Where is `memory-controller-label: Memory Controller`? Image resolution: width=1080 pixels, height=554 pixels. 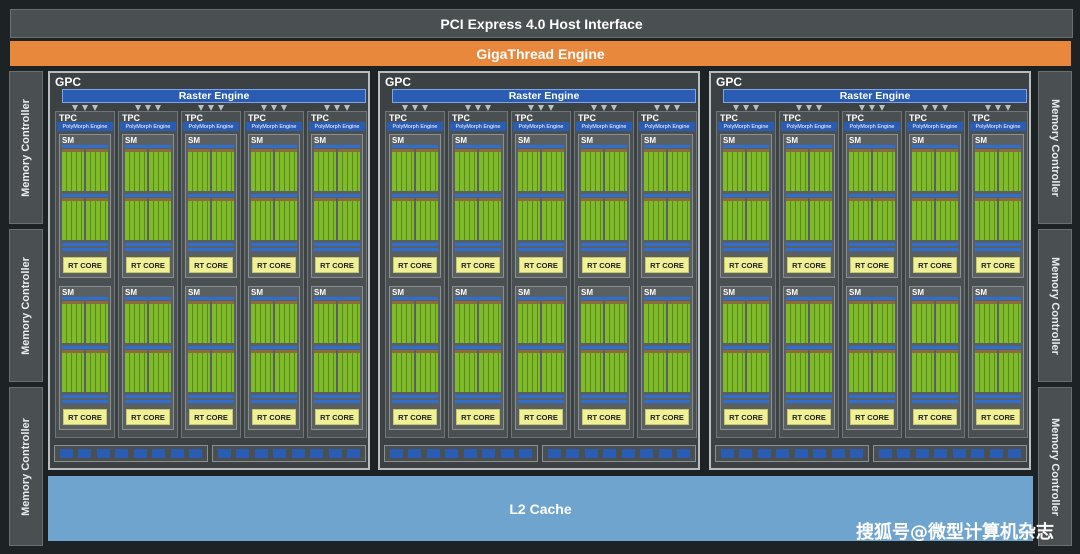 memory-controller-label: Memory Controller is located at coordinates (1055, 466).